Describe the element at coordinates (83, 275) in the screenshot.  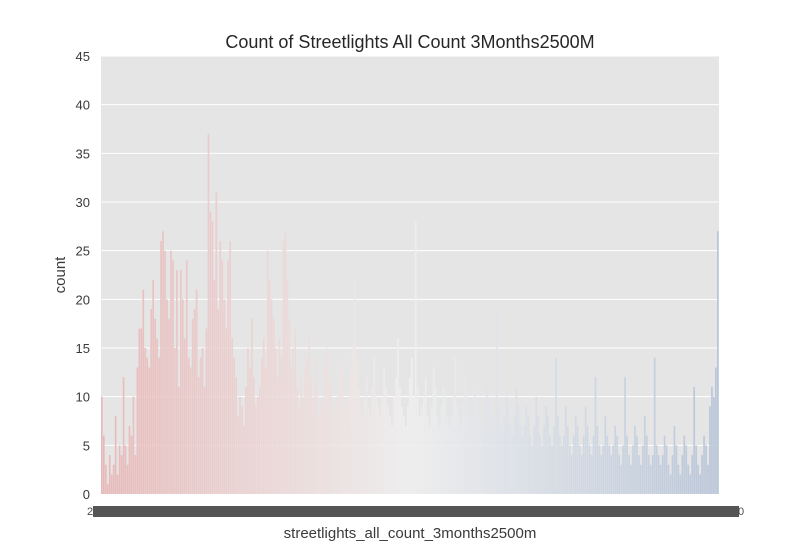
I see `y-ticks: 0 5 10 15 20 25 30 35 40 45` at that location.